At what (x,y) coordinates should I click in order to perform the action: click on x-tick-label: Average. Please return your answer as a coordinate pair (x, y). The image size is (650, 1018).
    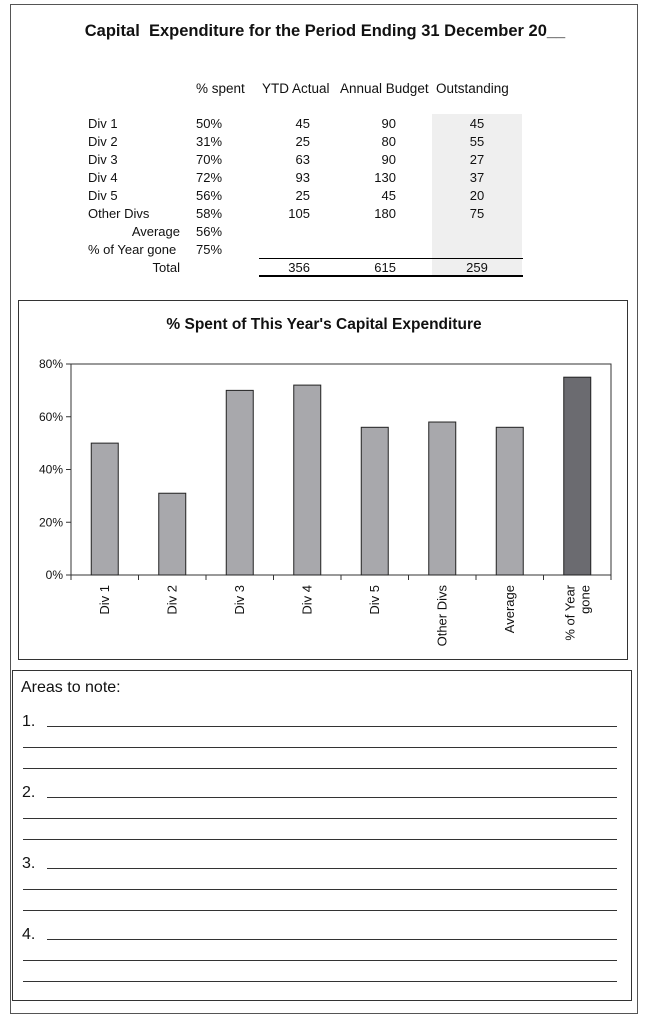
    Looking at the image, I should click on (509, 609).